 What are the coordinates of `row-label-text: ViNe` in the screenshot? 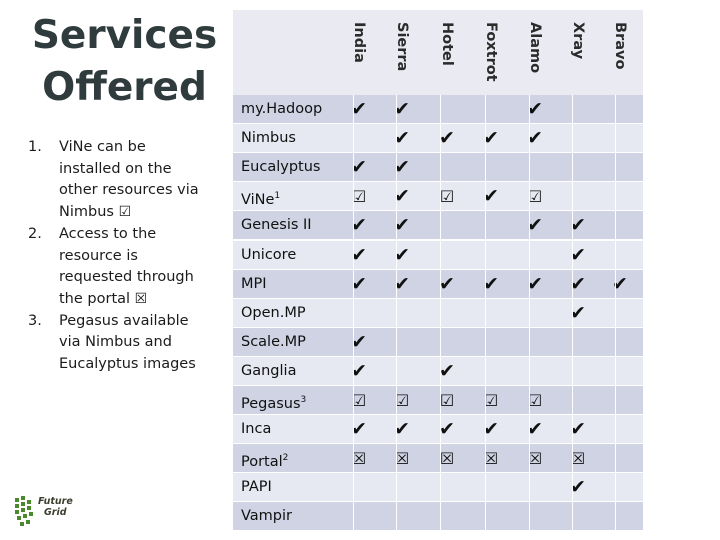 It's located at (258, 200).